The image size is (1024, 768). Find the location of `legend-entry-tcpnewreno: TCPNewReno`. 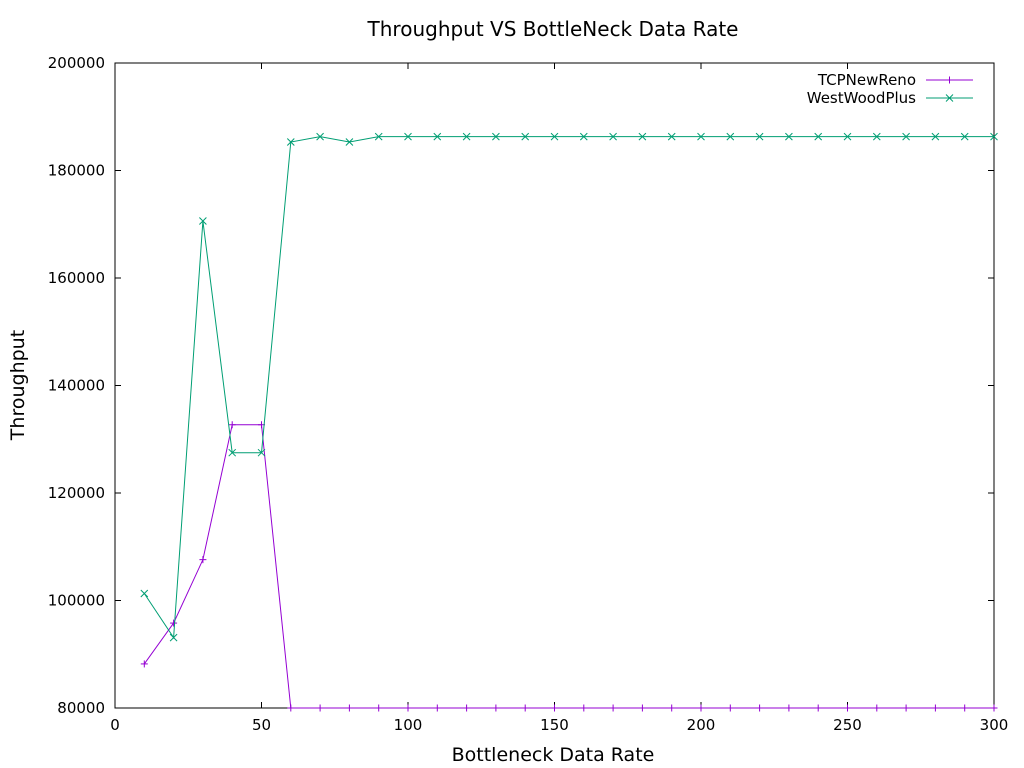

legend-entry-tcpnewreno: TCPNewReno is located at coordinates (895, 80).